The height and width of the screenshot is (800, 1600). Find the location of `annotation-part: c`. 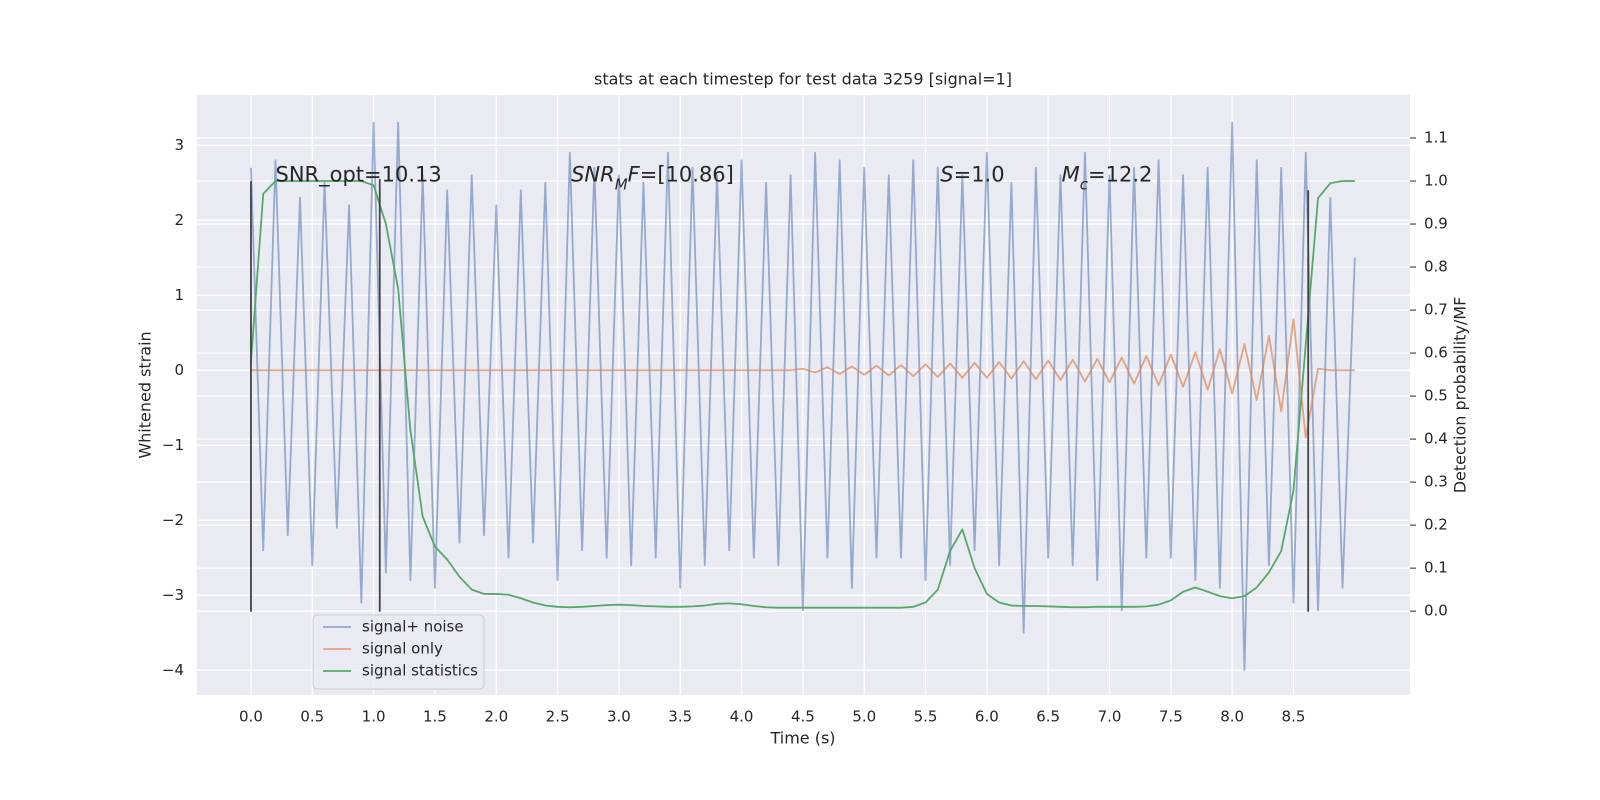

annotation-part: c is located at coordinates (1084, 184).